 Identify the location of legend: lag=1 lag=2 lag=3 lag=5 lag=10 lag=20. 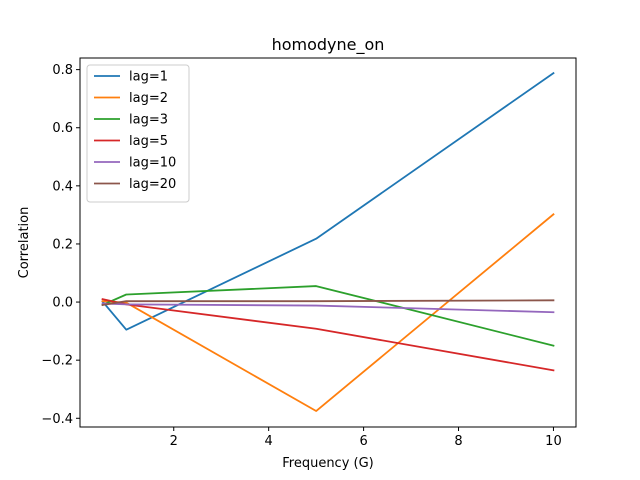
(138, 133).